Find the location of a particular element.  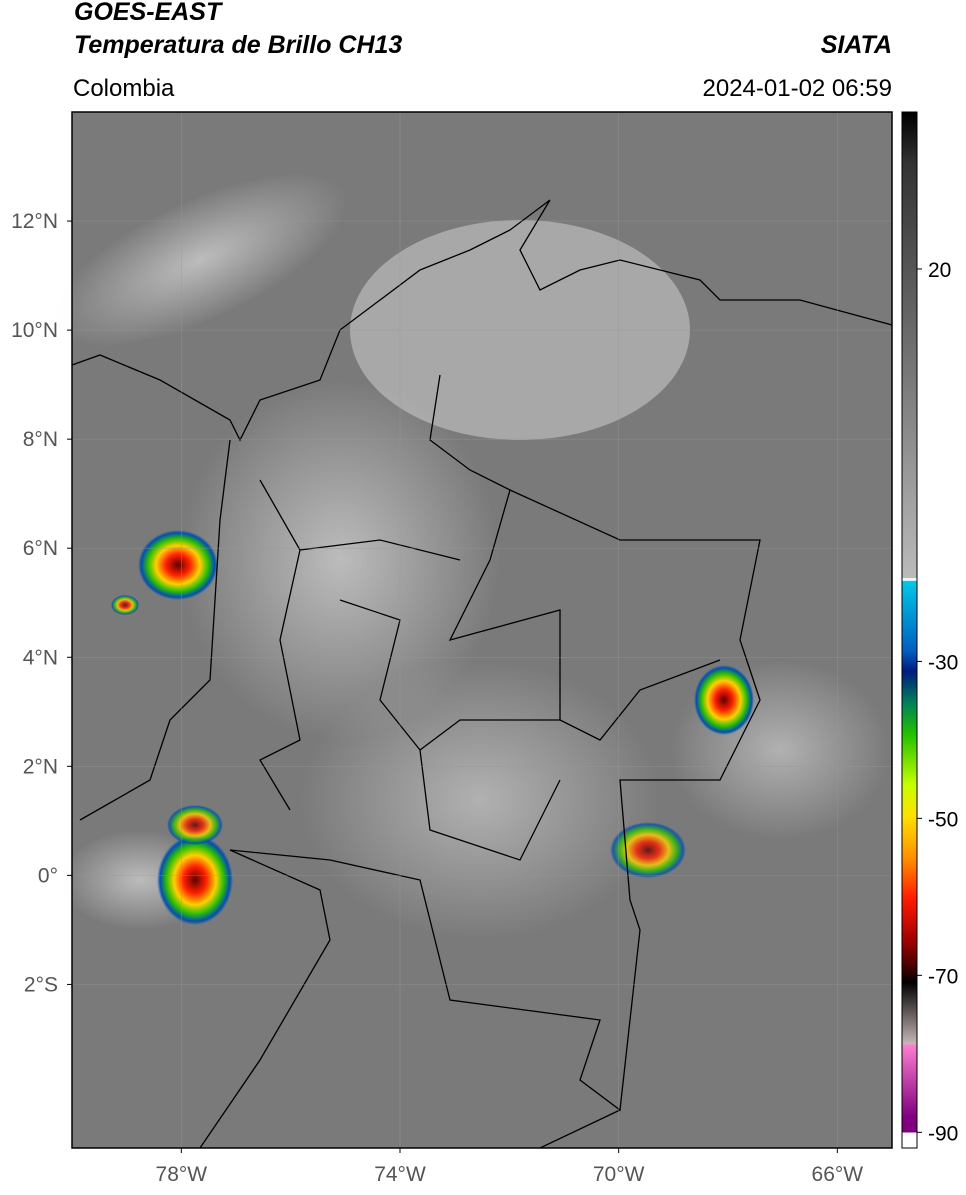

y-tick-label: 6°N is located at coordinates (40, 548).